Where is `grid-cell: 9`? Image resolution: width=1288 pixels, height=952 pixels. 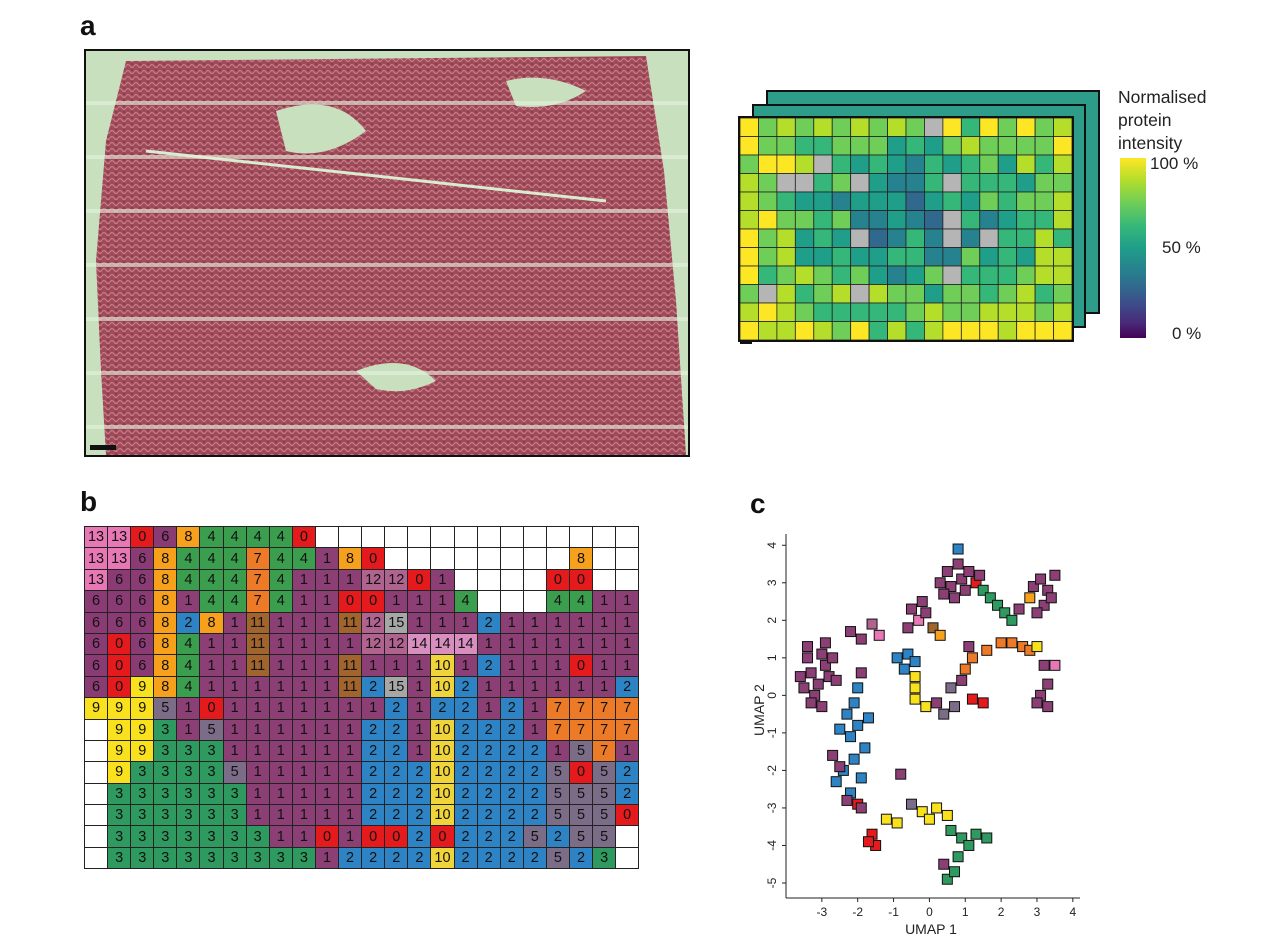 grid-cell: 9 is located at coordinates (142, 687).